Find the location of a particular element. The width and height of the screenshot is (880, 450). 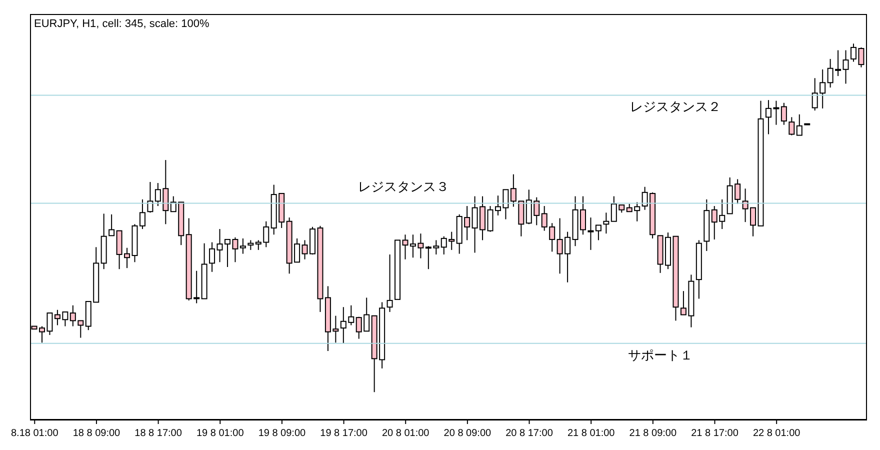

x-tick-label: 21 8 09:00 is located at coordinates (653, 433).